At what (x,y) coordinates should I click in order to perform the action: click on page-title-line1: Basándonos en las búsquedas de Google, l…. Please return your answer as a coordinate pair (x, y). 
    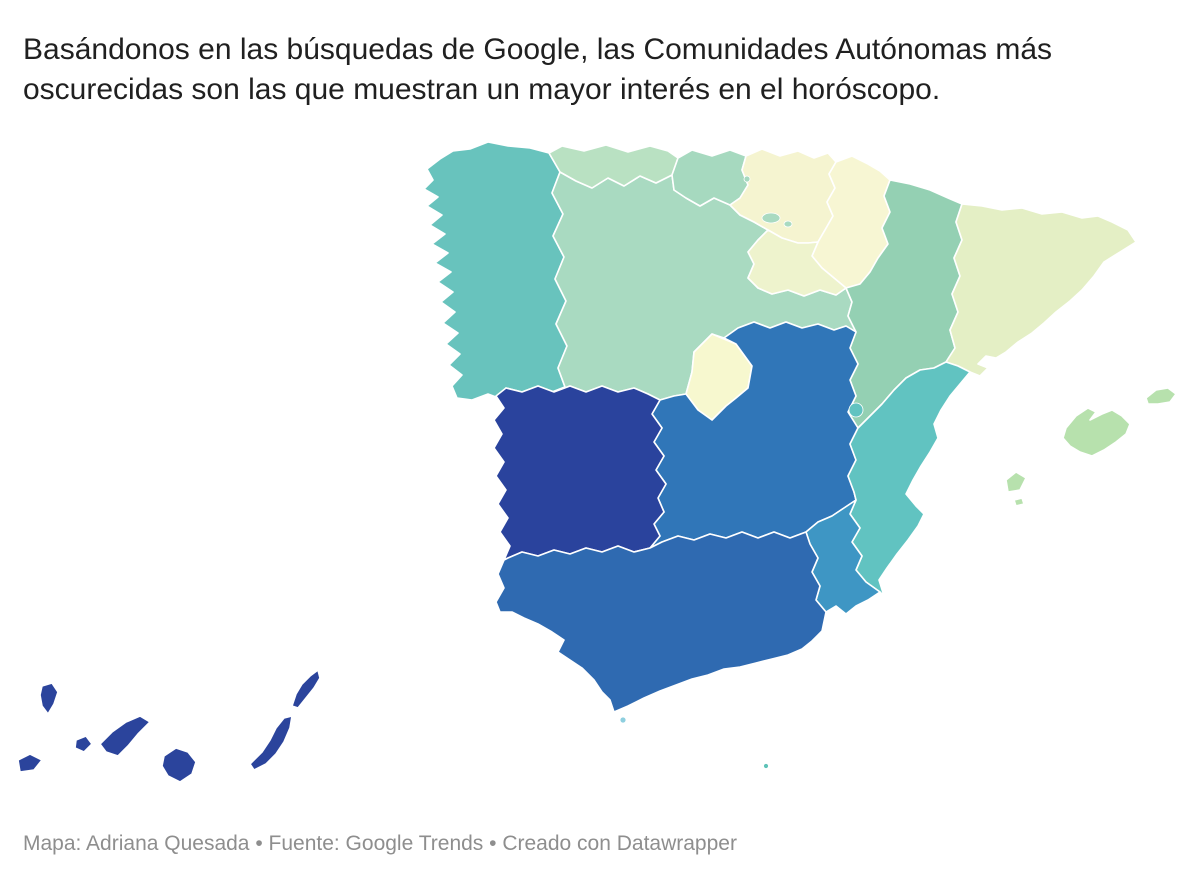
    Looking at the image, I should click on (538, 49).